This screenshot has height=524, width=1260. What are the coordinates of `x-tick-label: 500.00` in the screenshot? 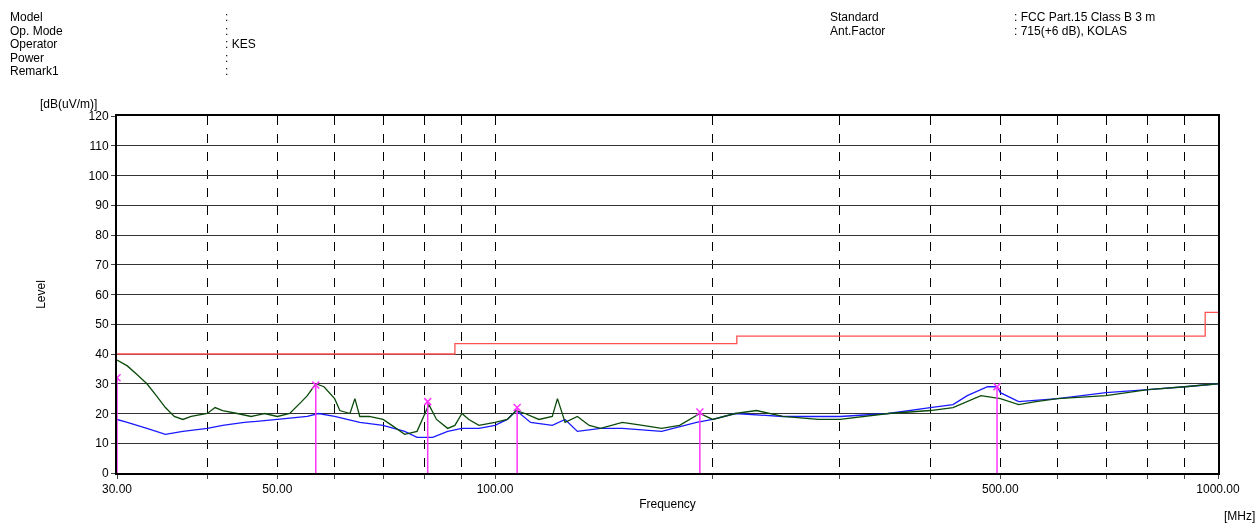 It's located at (1001, 489).